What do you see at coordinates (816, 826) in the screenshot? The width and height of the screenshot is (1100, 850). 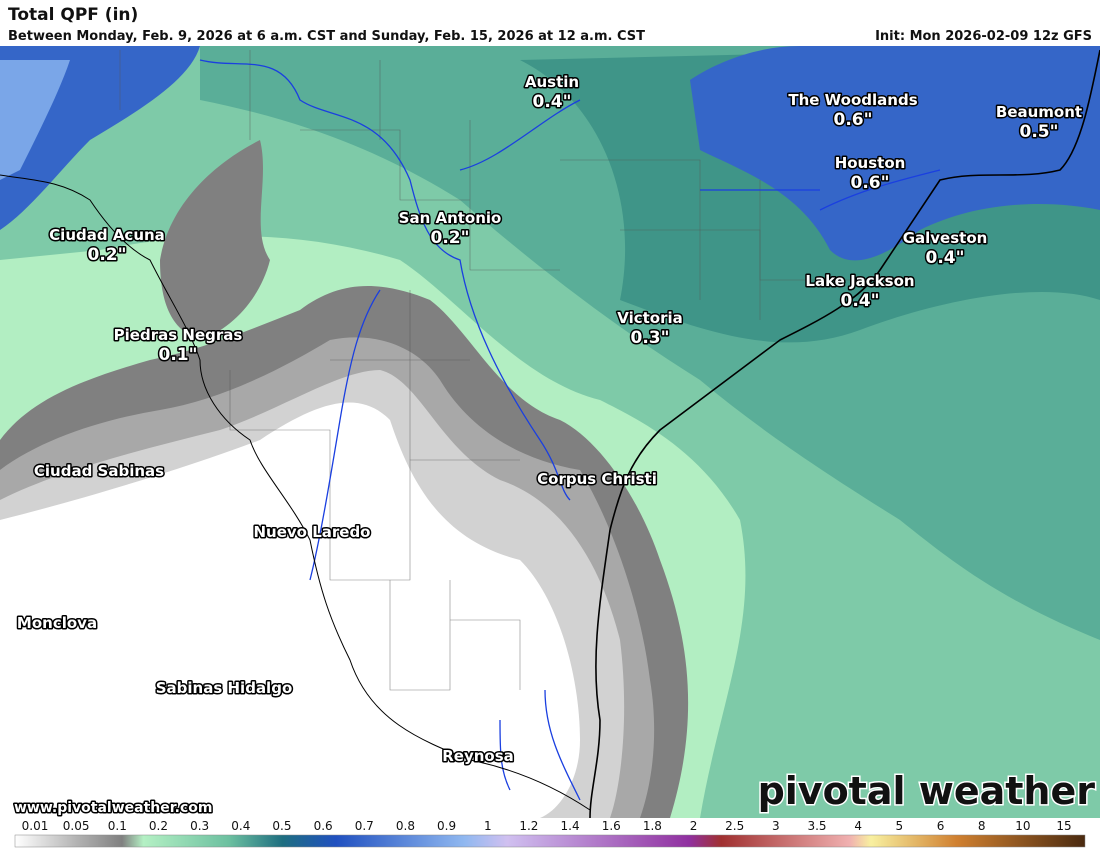 I see `colorbar-tick-label: 3.5` at bounding box center [816, 826].